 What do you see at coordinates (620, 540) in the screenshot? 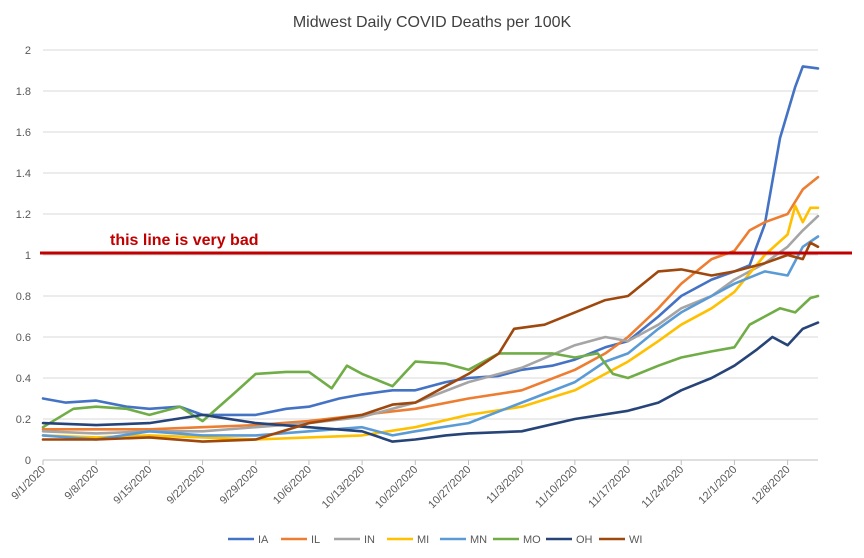
I see `legend-item-wi: WI` at bounding box center [620, 540].